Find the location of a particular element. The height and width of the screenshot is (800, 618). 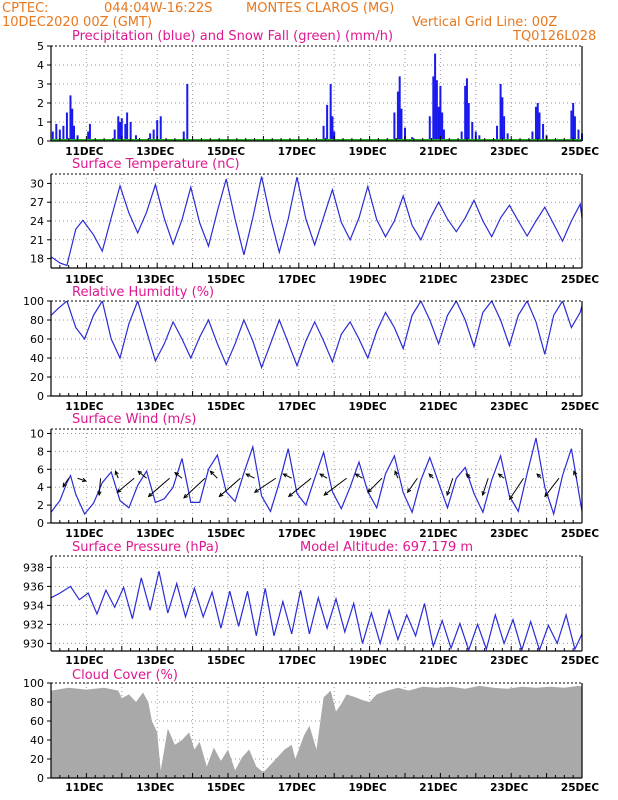

wind-xtick-label: 21DEC is located at coordinates (438, 534).